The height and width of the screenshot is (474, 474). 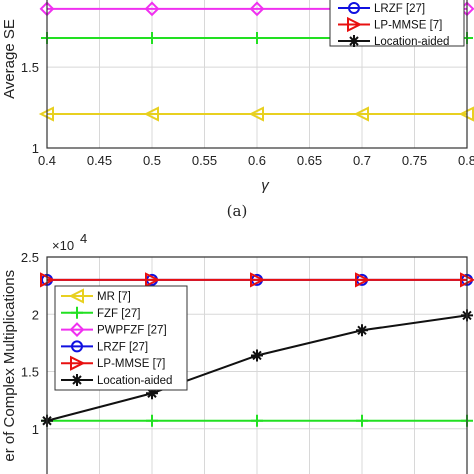 I want to click on x-tick-label: 0.7, so click(x=362, y=160).